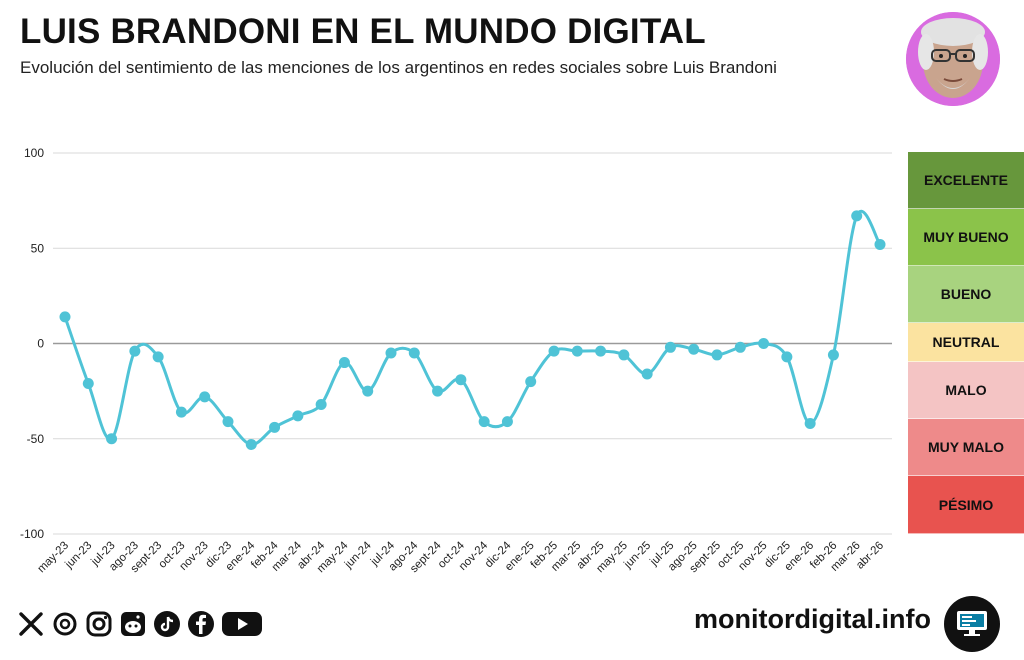 The width and height of the screenshot is (1024, 660). I want to click on instagram-icon, so click(99, 624).